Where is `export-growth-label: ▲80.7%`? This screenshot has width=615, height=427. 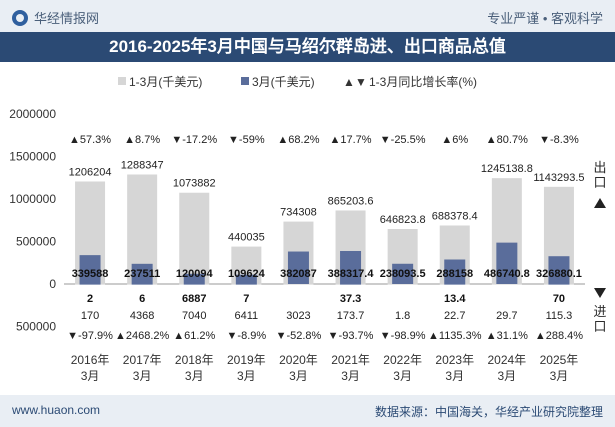 export-growth-label: ▲80.7% is located at coordinates (507, 140).